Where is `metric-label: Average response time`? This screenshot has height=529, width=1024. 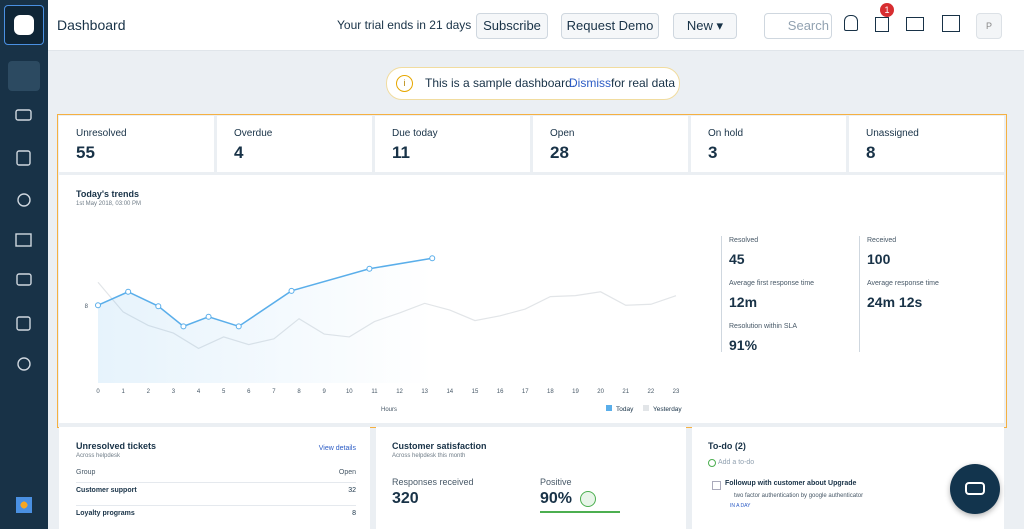
metric-label: Average response time is located at coordinates (903, 283).